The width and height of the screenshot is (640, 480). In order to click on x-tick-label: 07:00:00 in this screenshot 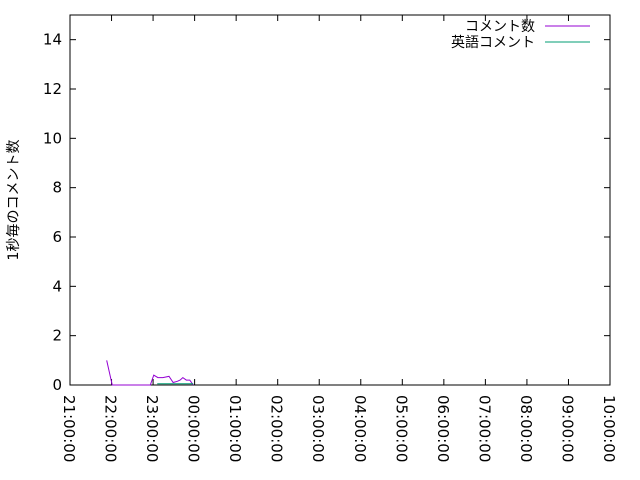, I will do `click(484, 428)`.